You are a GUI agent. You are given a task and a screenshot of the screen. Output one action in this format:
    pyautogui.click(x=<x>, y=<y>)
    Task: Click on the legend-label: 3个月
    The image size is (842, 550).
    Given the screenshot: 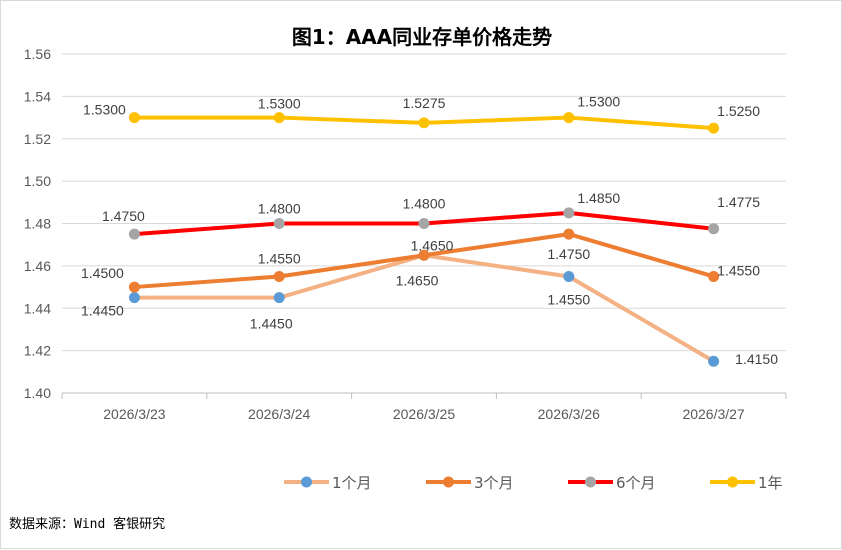 What is the action you would take?
    pyautogui.click(x=494, y=483)
    